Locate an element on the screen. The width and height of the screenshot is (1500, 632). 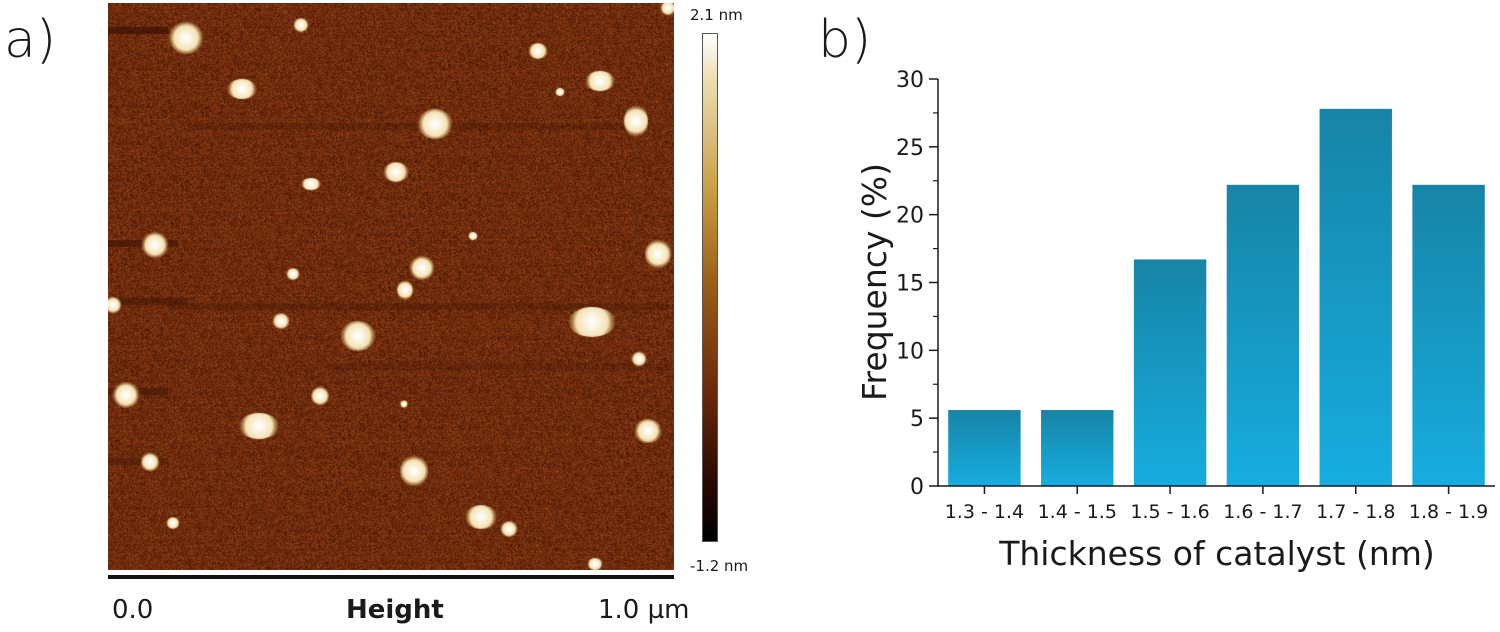
height-channel-label: Height is located at coordinates (395, 610).